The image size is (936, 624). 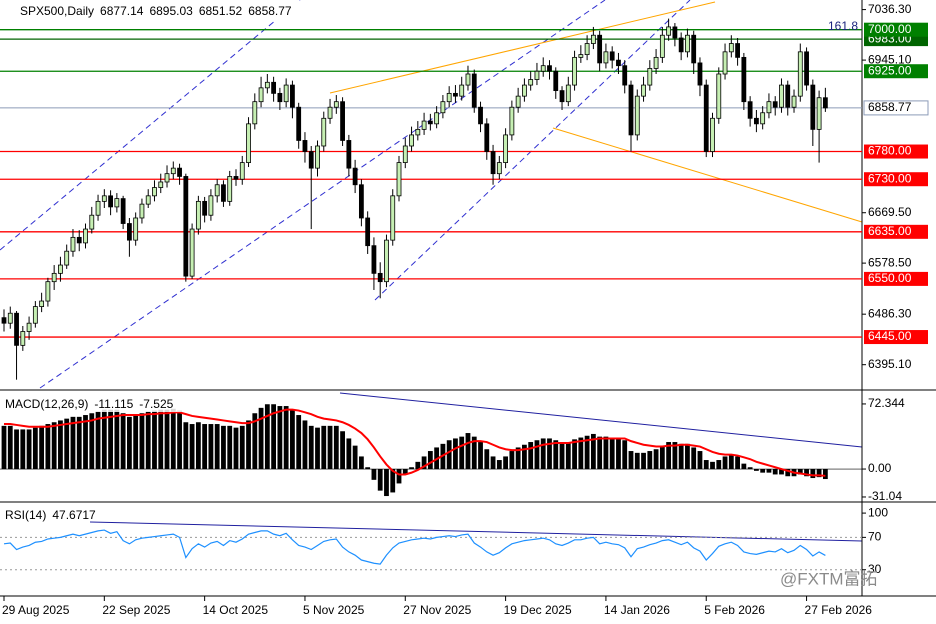 I want to click on header-value: -7.525, so click(x=156, y=404).